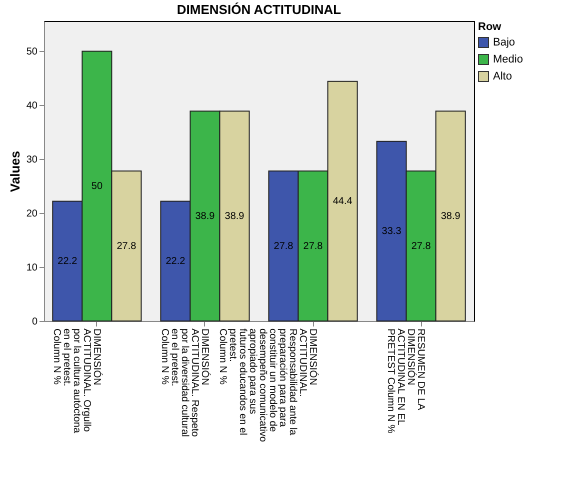 Image resolution: width=587 pixels, height=483 pixels. What do you see at coordinates (490, 27) in the screenshot?
I see `legend-title: Row` at bounding box center [490, 27].